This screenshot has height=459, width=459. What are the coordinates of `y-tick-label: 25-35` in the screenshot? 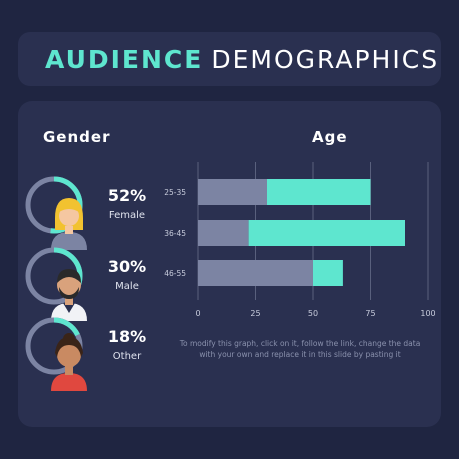 It's located at (175, 192).